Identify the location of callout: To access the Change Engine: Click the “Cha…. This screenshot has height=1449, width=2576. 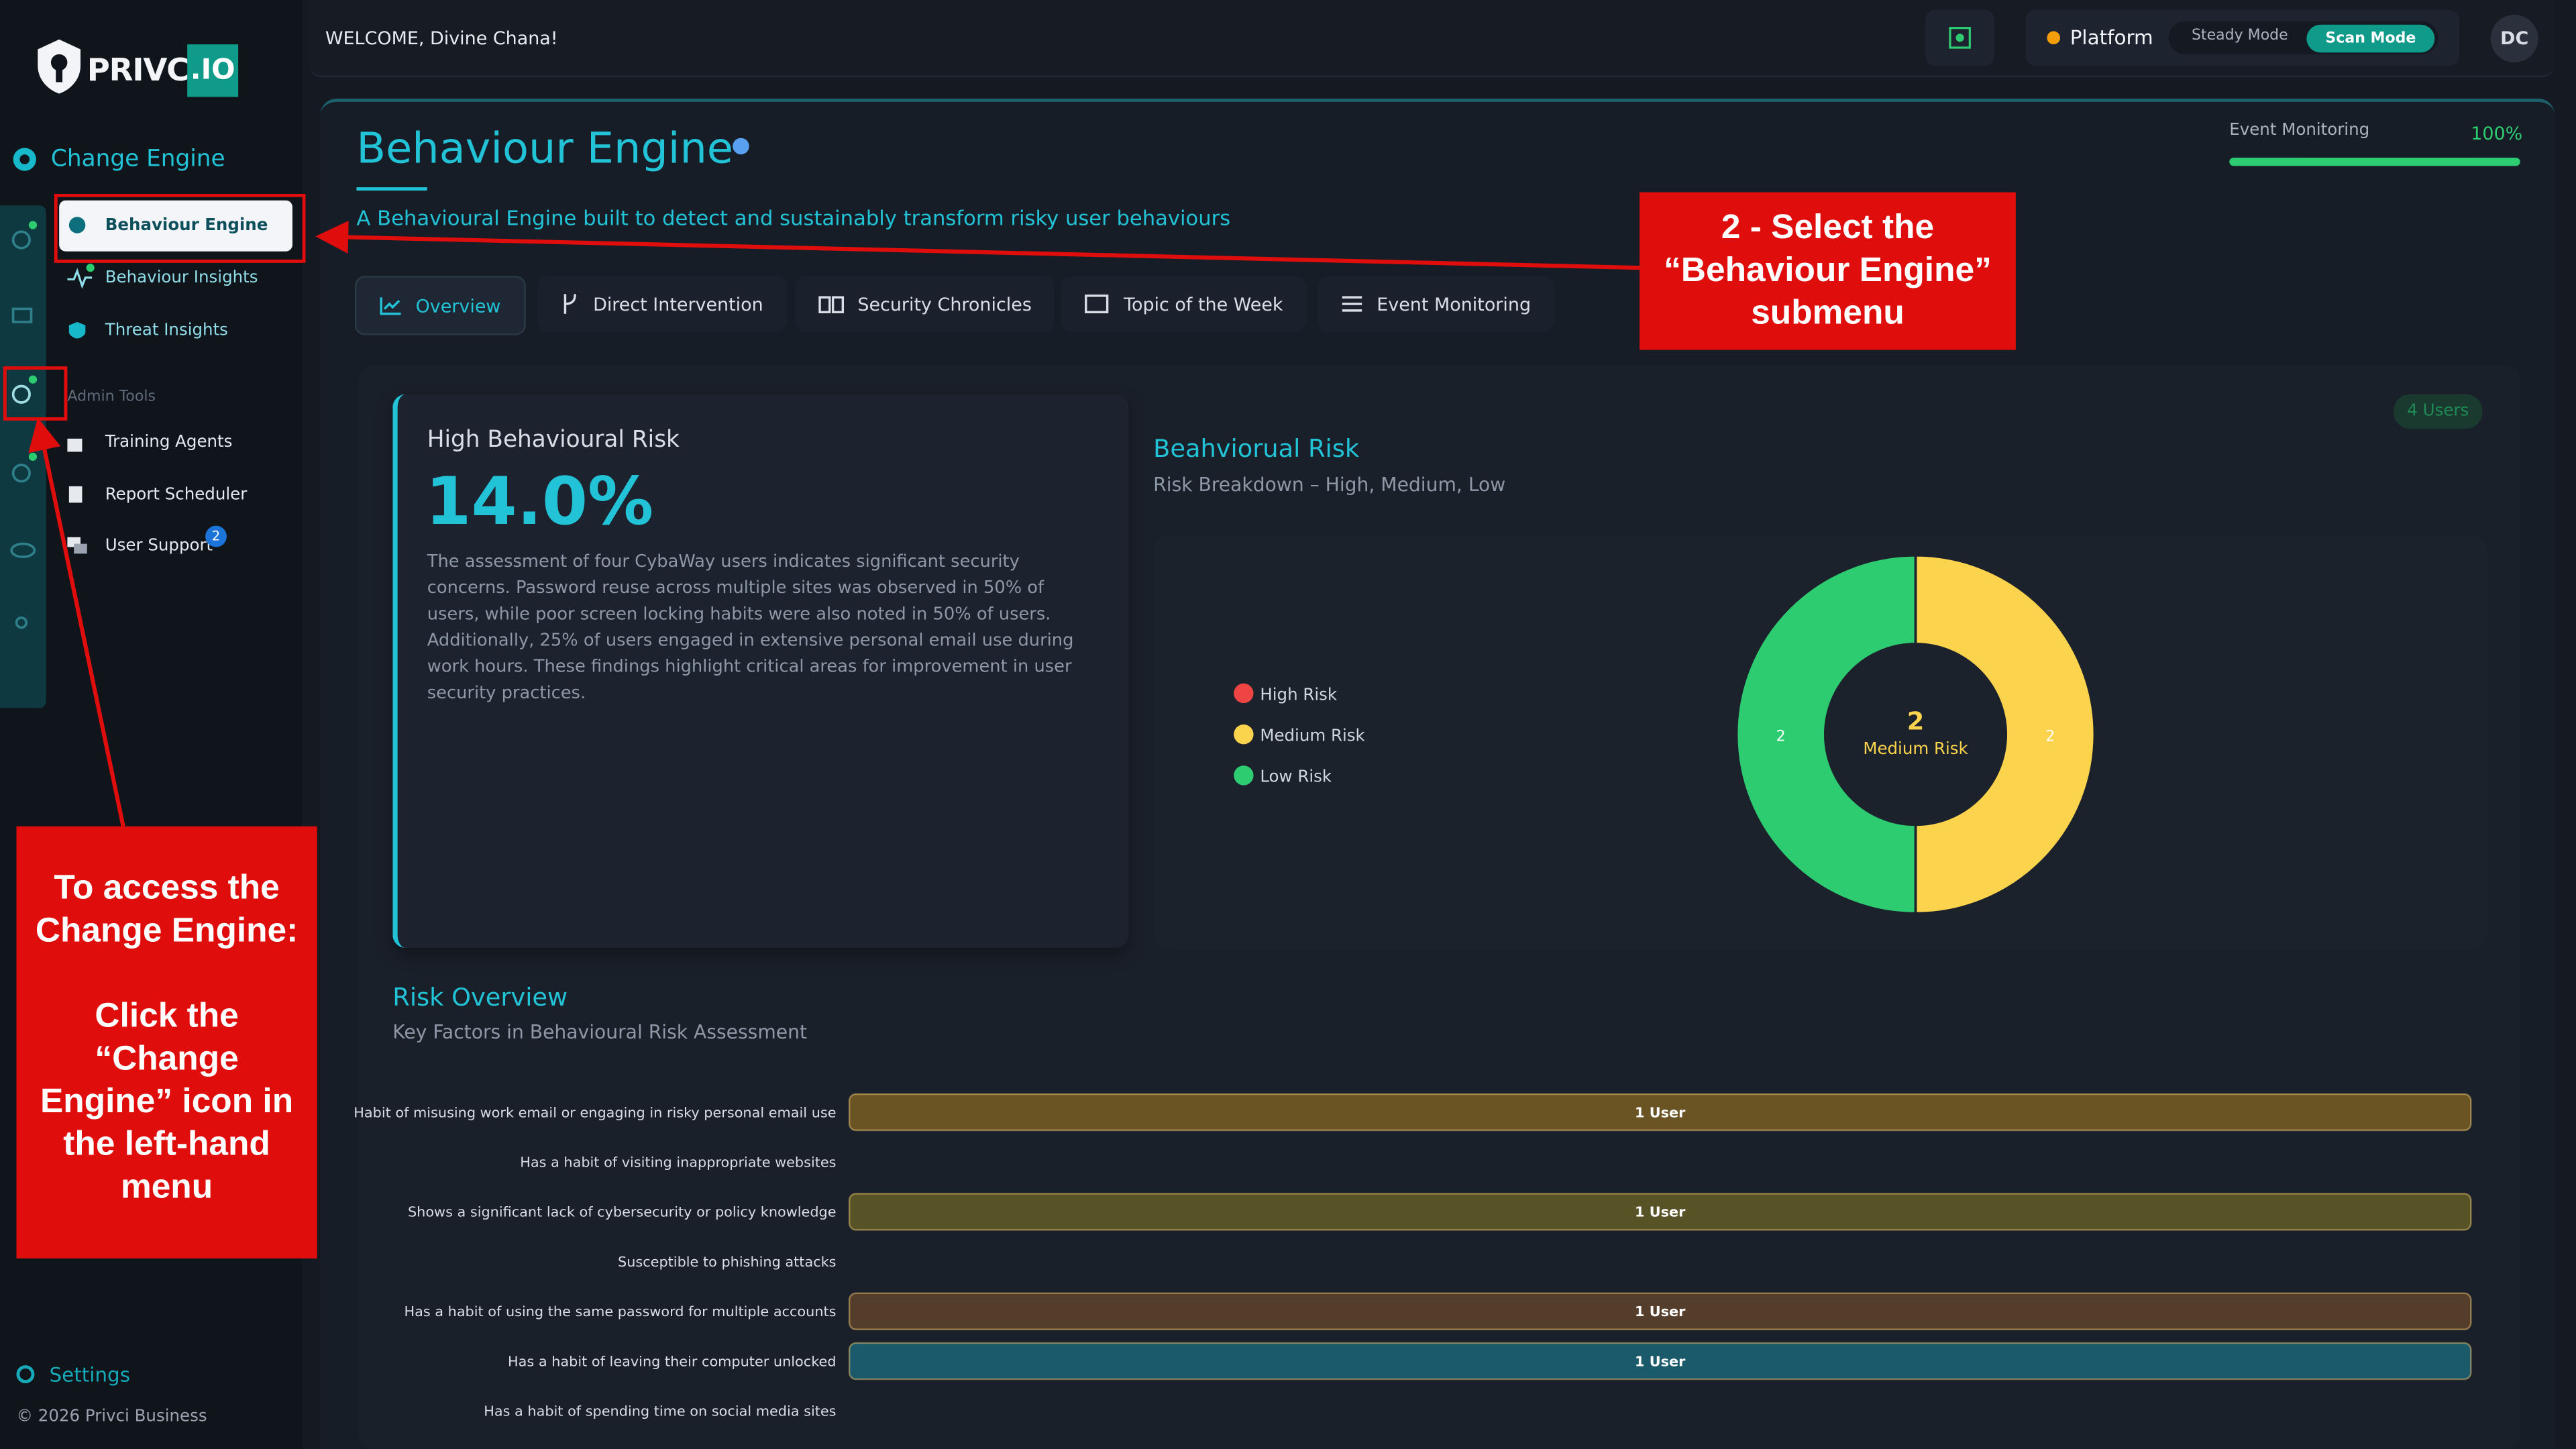
(166, 1042).